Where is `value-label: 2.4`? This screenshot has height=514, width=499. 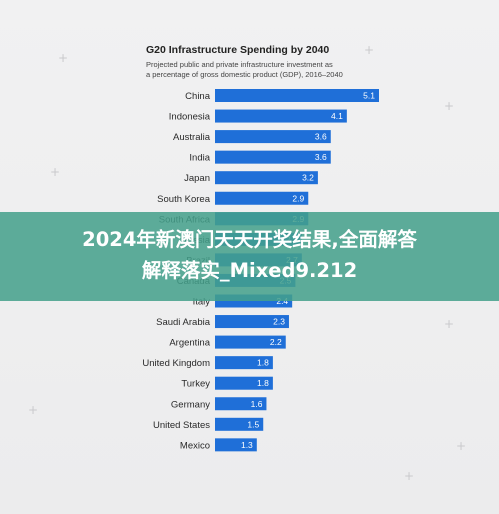
value-label: 2.4 is located at coordinates (282, 301).